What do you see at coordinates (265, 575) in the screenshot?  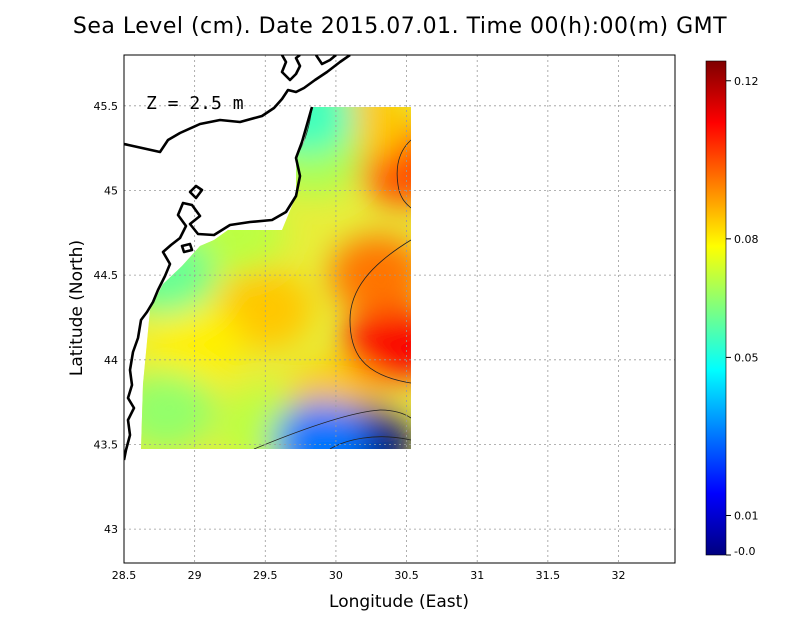 I see `x-tick-label: 29.5` at bounding box center [265, 575].